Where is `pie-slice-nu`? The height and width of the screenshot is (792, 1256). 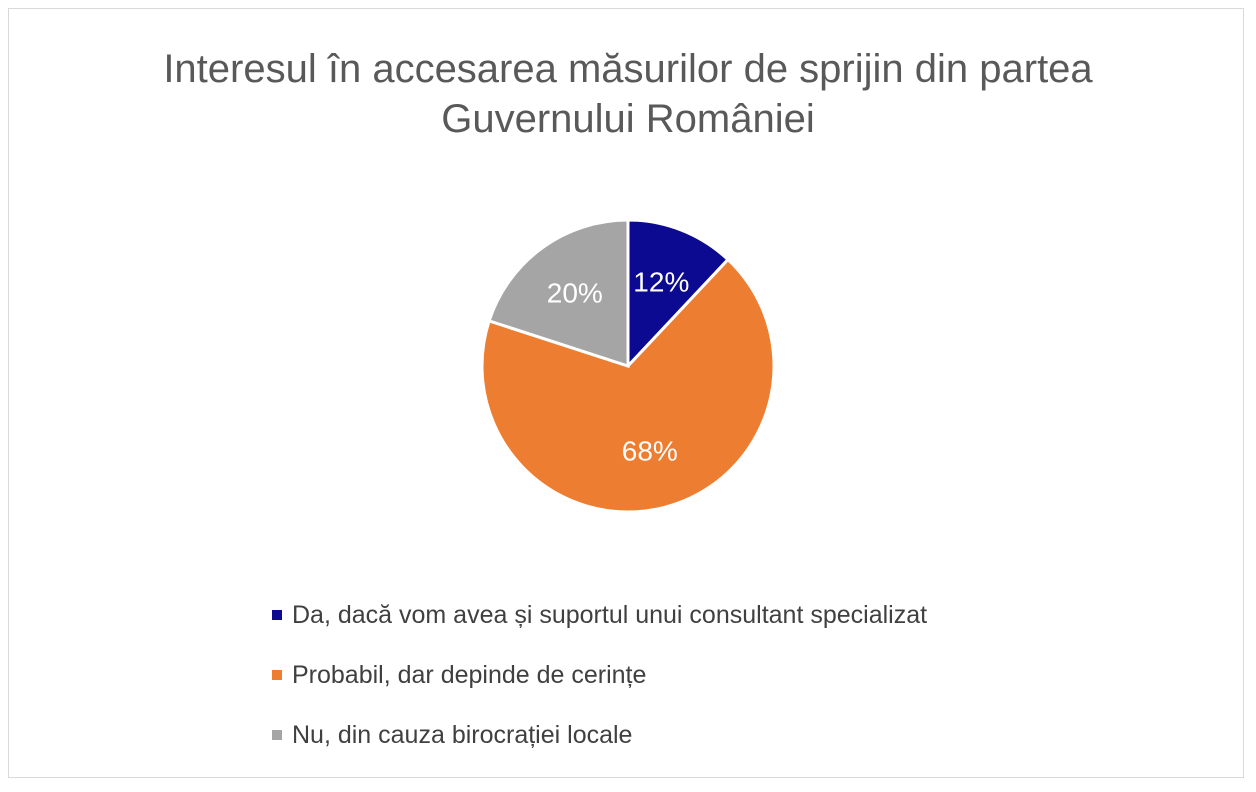
pie-slice-nu is located at coordinates (558, 293).